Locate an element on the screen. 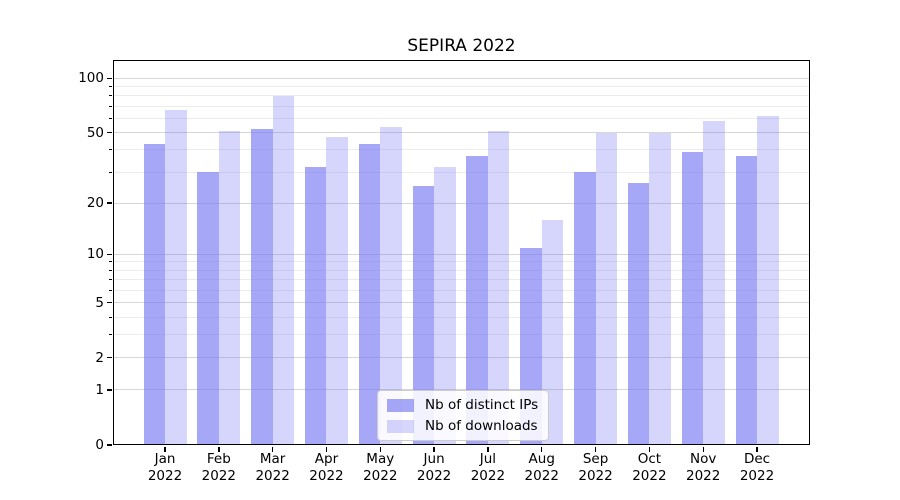 This screenshot has width=900, height=500. bar-ips-dec is located at coordinates (746, 300).